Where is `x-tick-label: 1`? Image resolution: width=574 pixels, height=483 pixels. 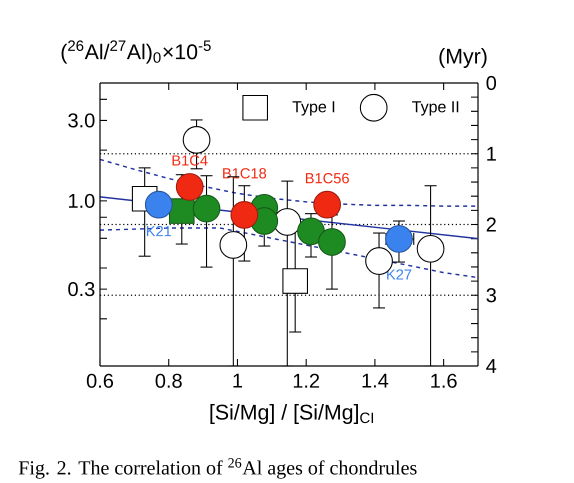 x-tick-label: 1 is located at coordinates (237, 381).